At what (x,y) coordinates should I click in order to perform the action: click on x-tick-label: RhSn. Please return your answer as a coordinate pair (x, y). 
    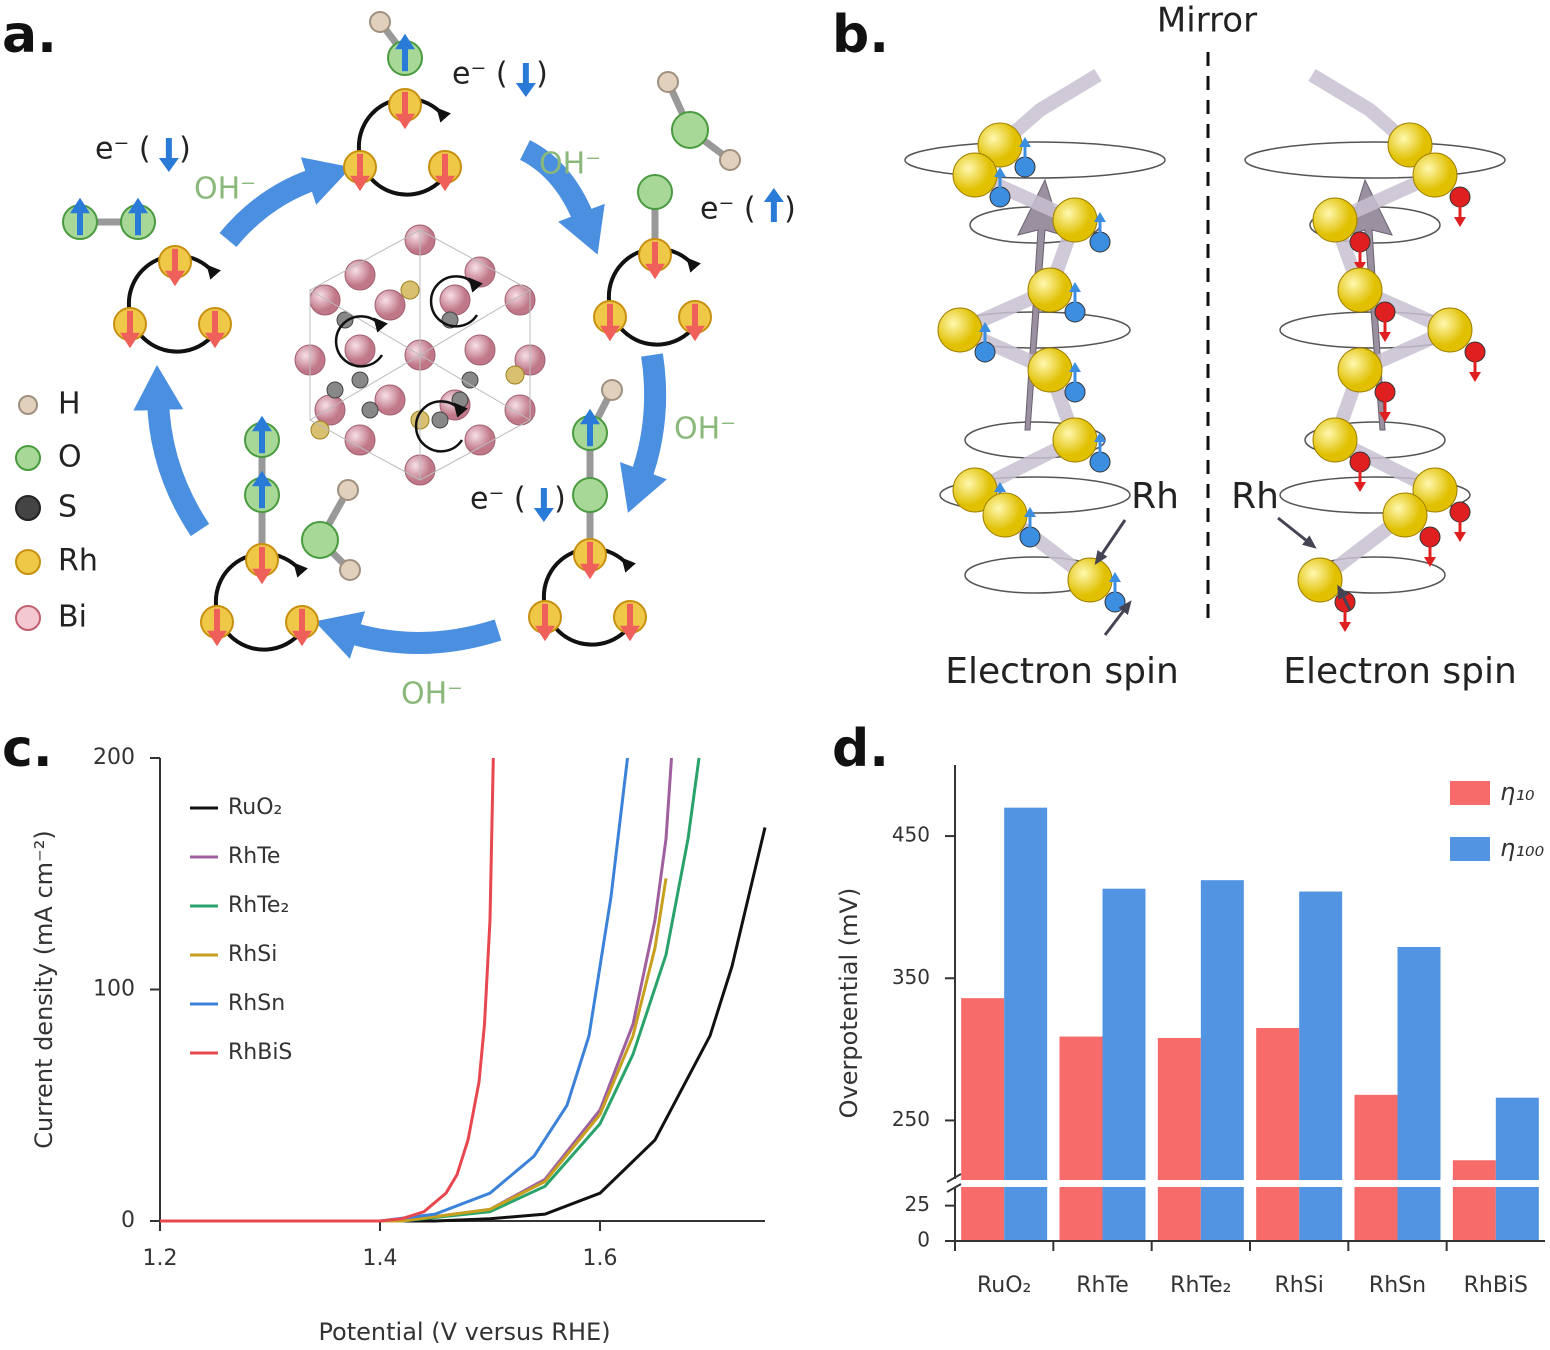
    Looking at the image, I should click on (1397, 1285).